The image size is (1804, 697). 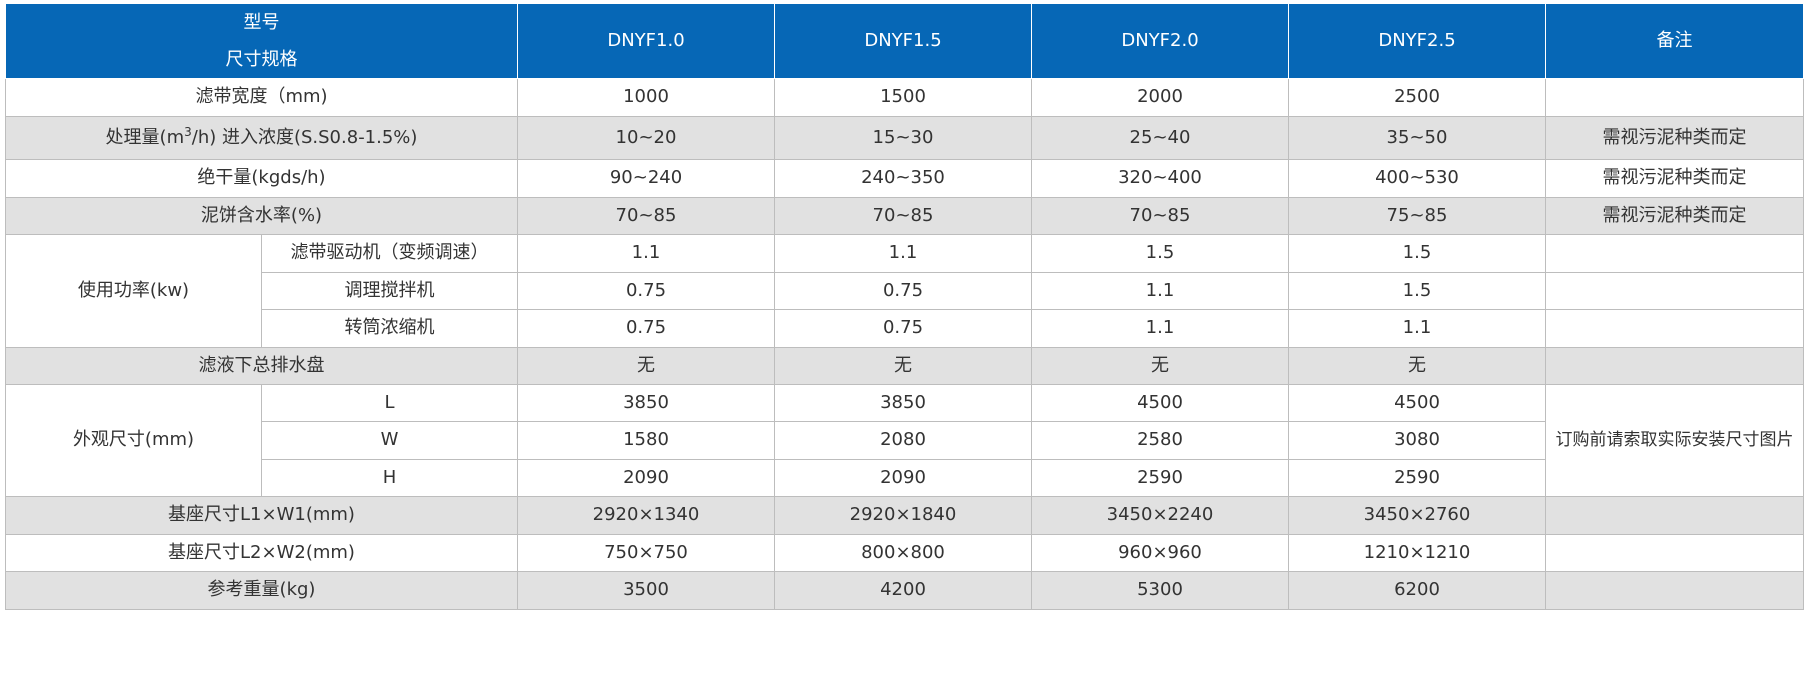 I want to click on row-label: 基座尺寸L1×W1(mm), so click(x=261, y=515).